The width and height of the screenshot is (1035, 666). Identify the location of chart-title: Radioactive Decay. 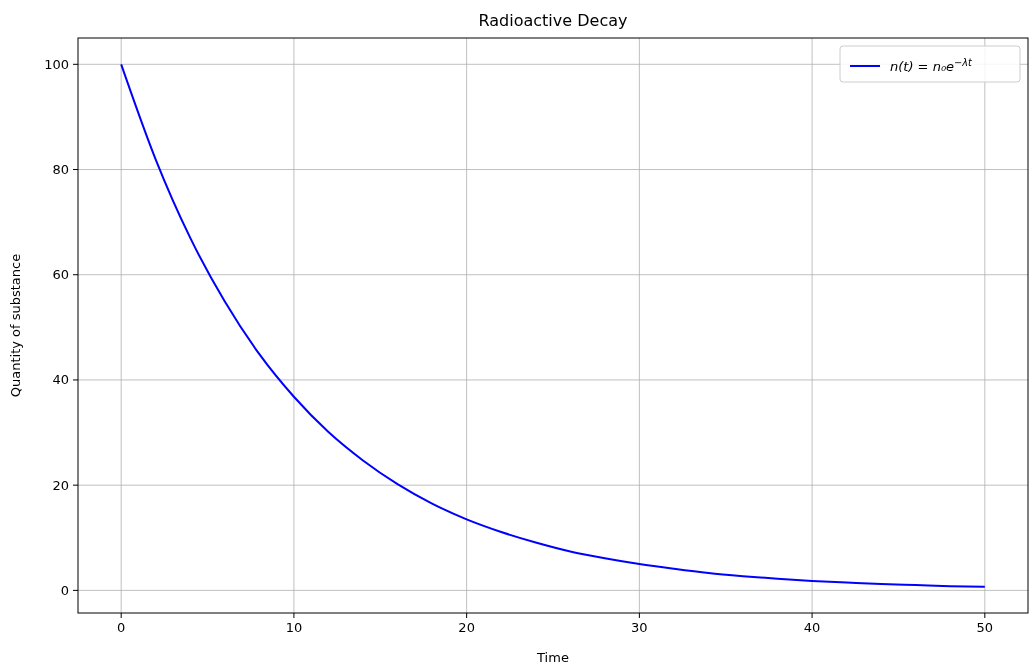
(553, 20).